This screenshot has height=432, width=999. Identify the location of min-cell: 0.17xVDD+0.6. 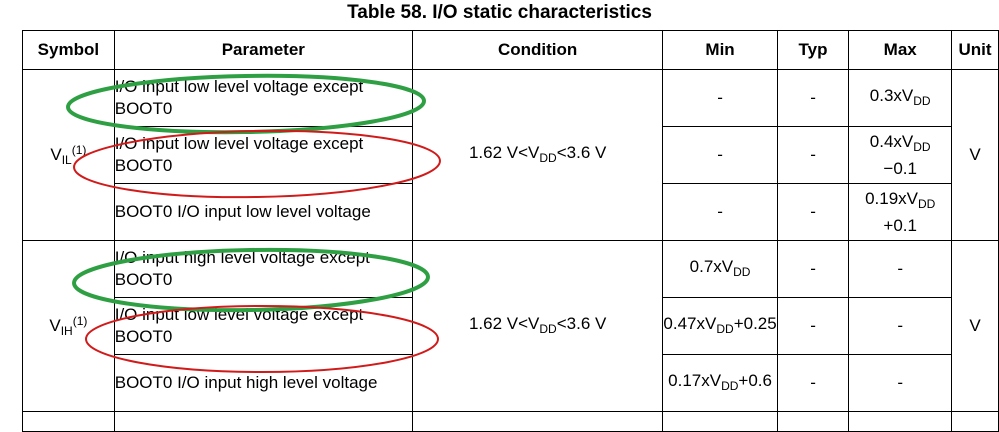
(720, 383).